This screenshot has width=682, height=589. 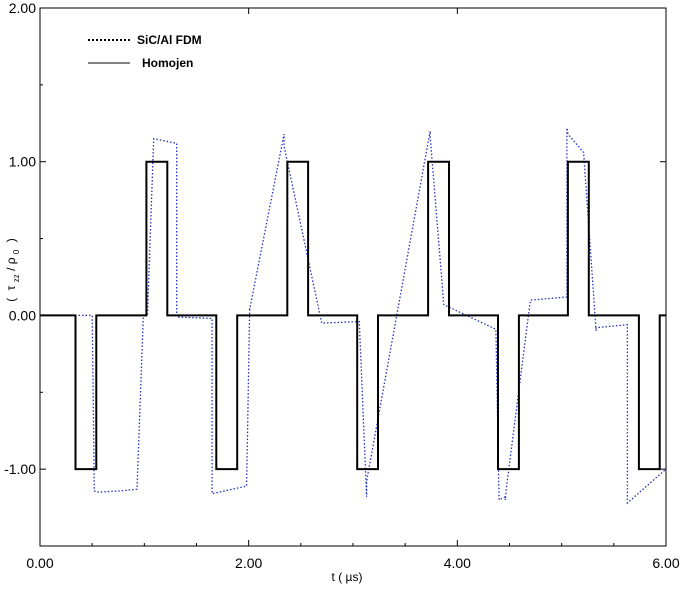 What do you see at coordinates (16, 278) in the screenshot?
I see `y-axis-label-tau-sub: zz` at bounding box center [16, 278].